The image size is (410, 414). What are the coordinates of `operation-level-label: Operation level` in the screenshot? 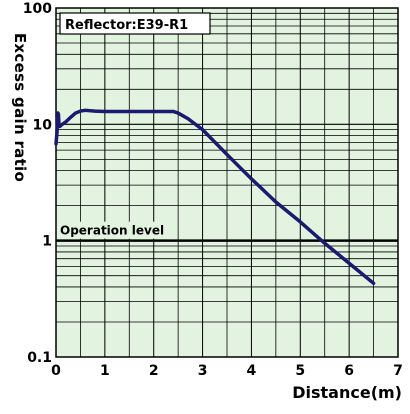 It's located at (112, 231).